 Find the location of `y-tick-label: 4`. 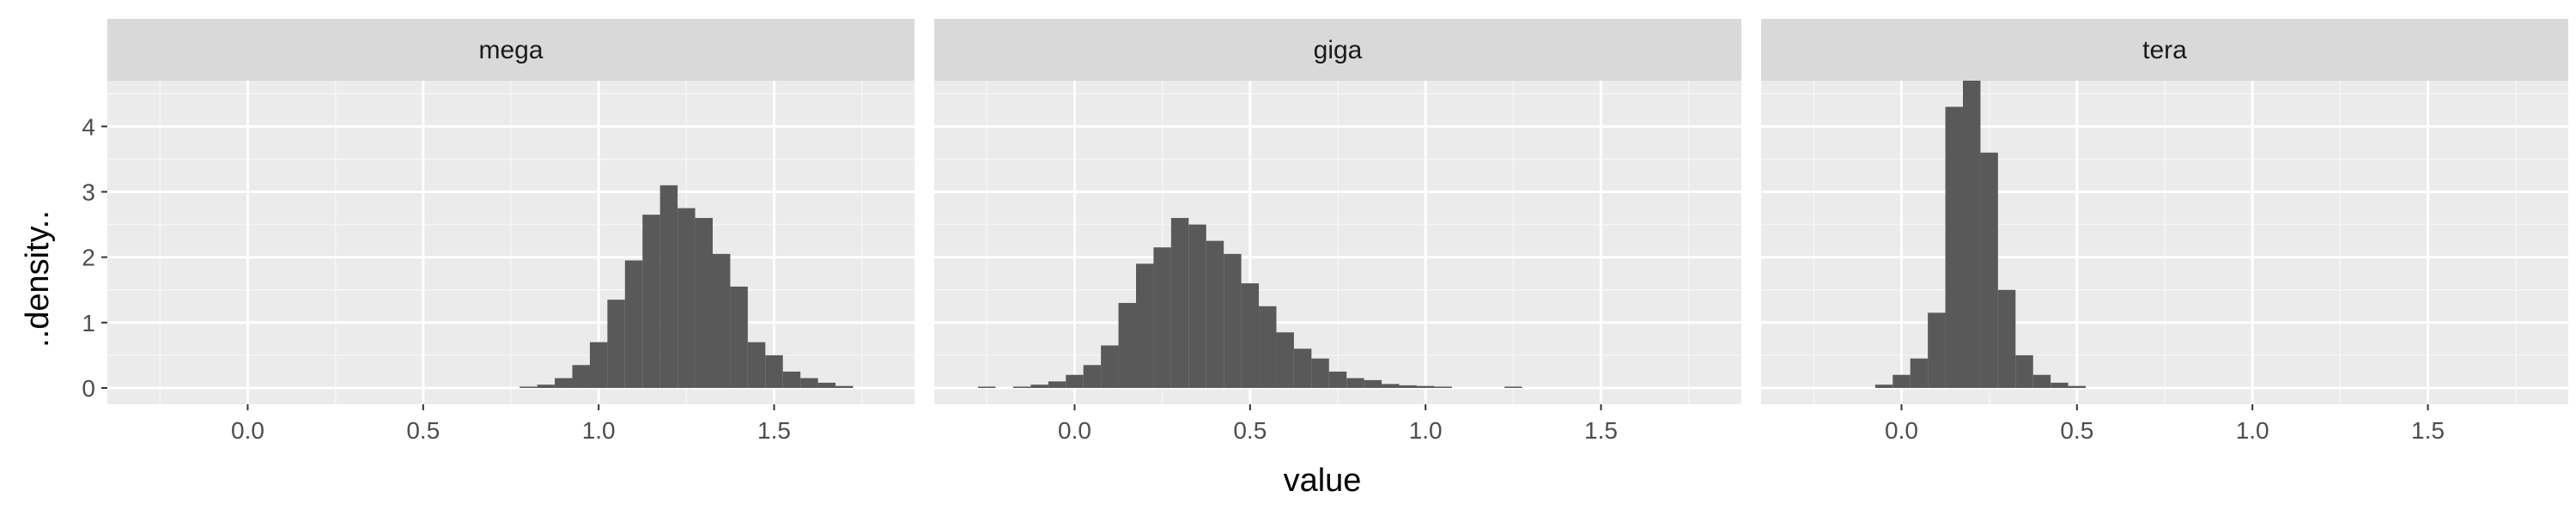

y-tick-label: 4 is located at coordinates (88, 126).